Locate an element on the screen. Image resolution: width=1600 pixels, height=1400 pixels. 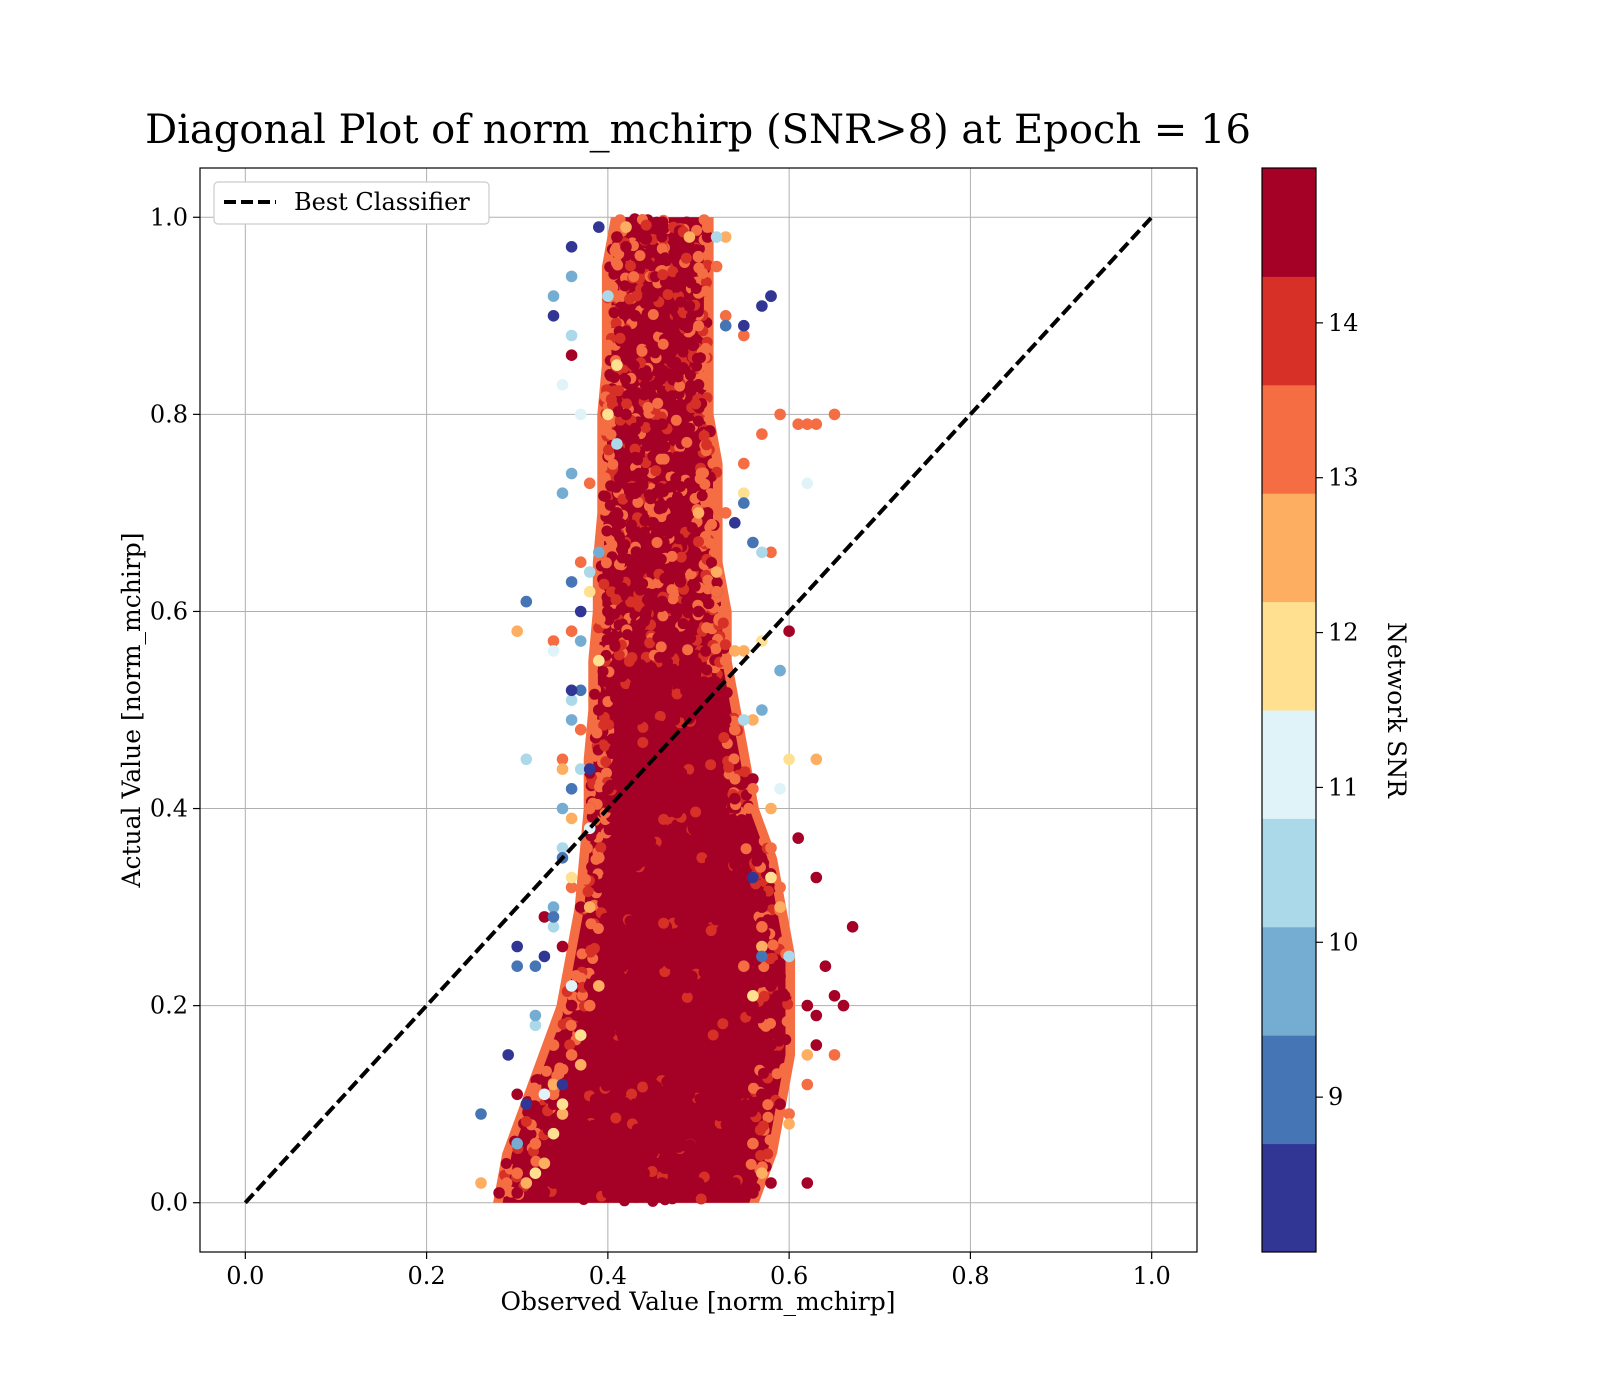
colorbar: 9 10 11 12 13 14 is located at coordinates (1310, 710).